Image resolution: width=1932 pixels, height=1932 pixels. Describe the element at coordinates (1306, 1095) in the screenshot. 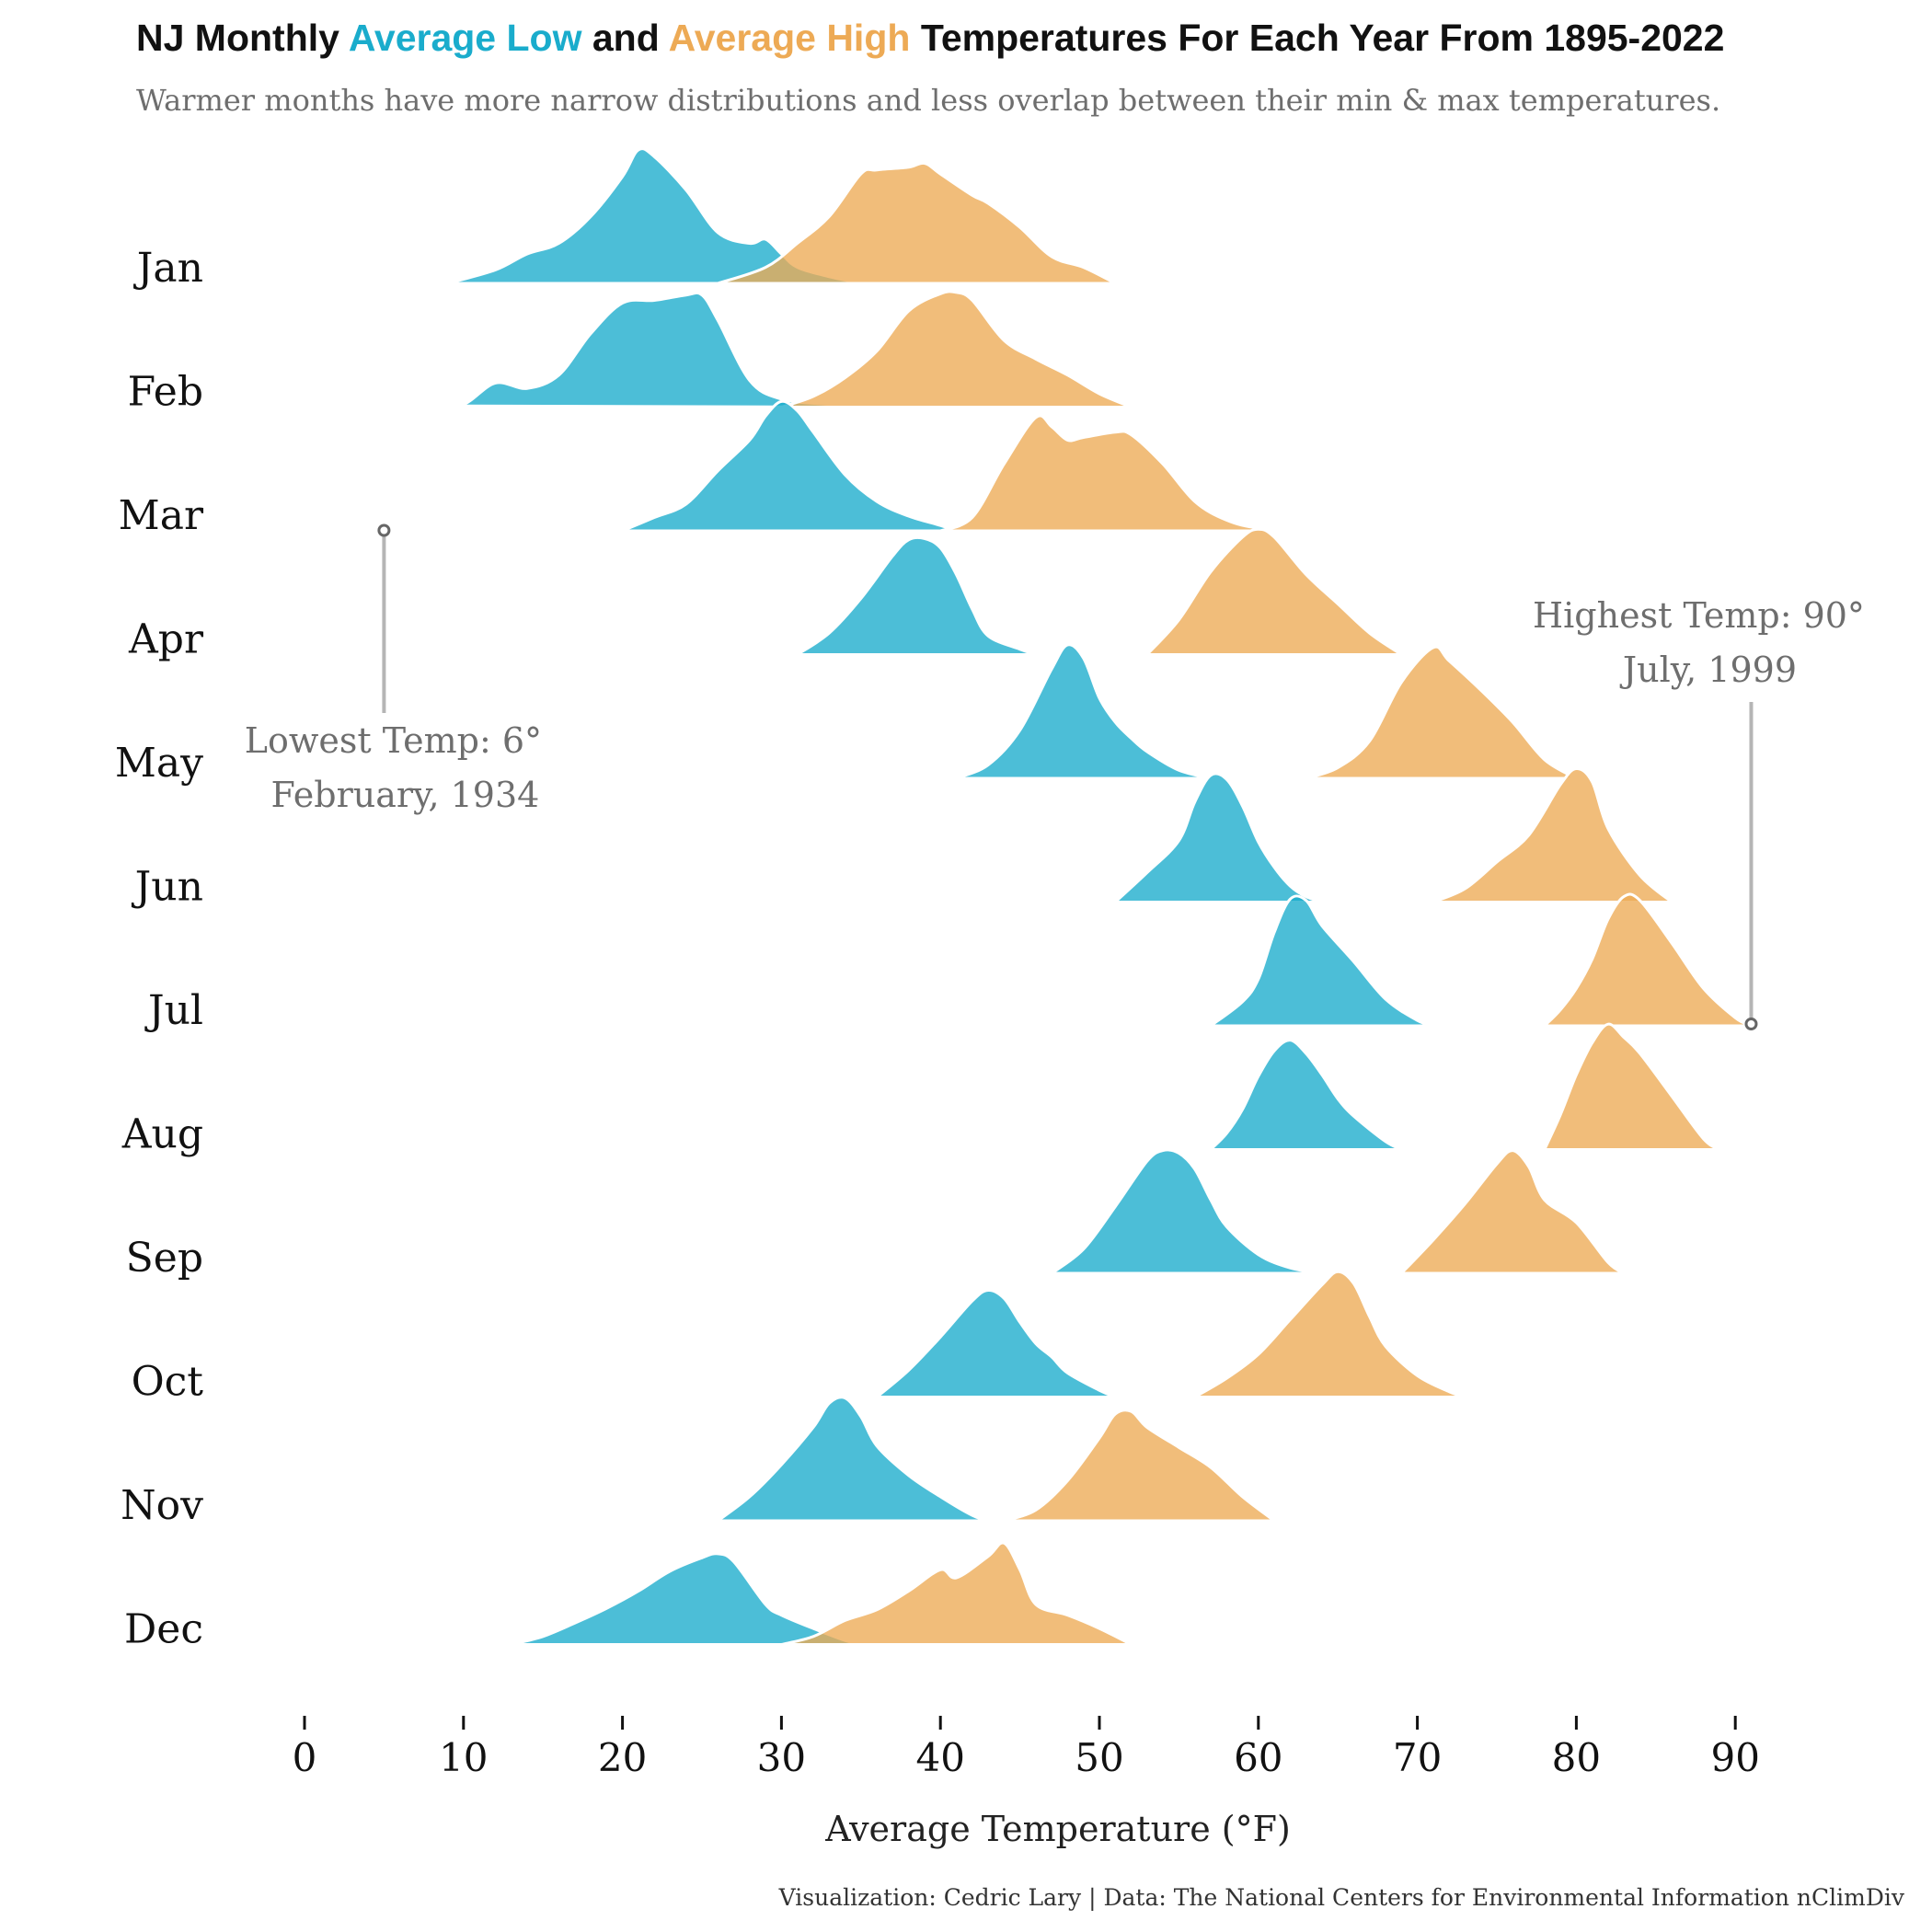

I see `ridge-average-low-aug` at that location.